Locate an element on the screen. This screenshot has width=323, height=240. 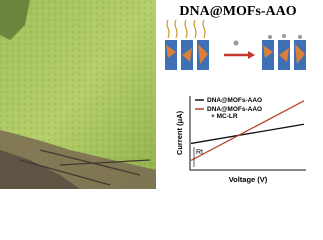
legend-label: DNA@MOFs-AAO is located at coordinates (234, 100).